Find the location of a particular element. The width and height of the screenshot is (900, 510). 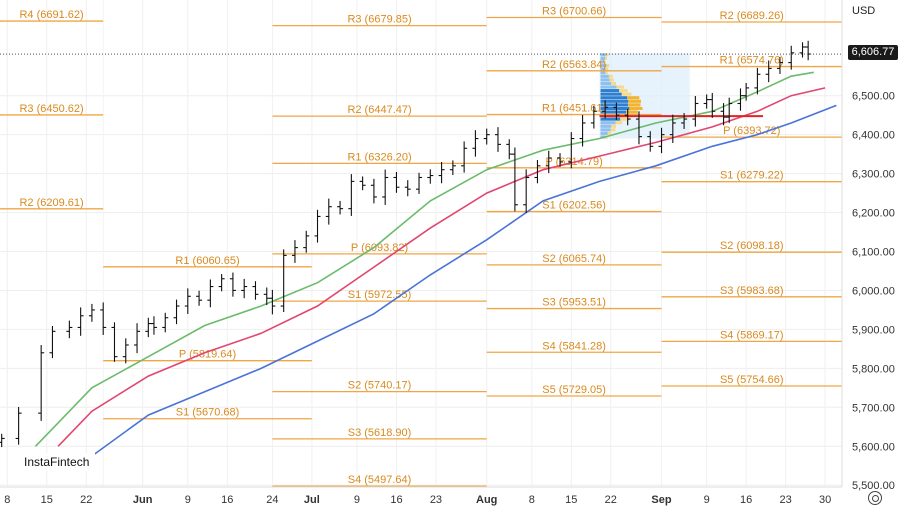

x-tick-label: Jun is located at coordinates (143, 500).